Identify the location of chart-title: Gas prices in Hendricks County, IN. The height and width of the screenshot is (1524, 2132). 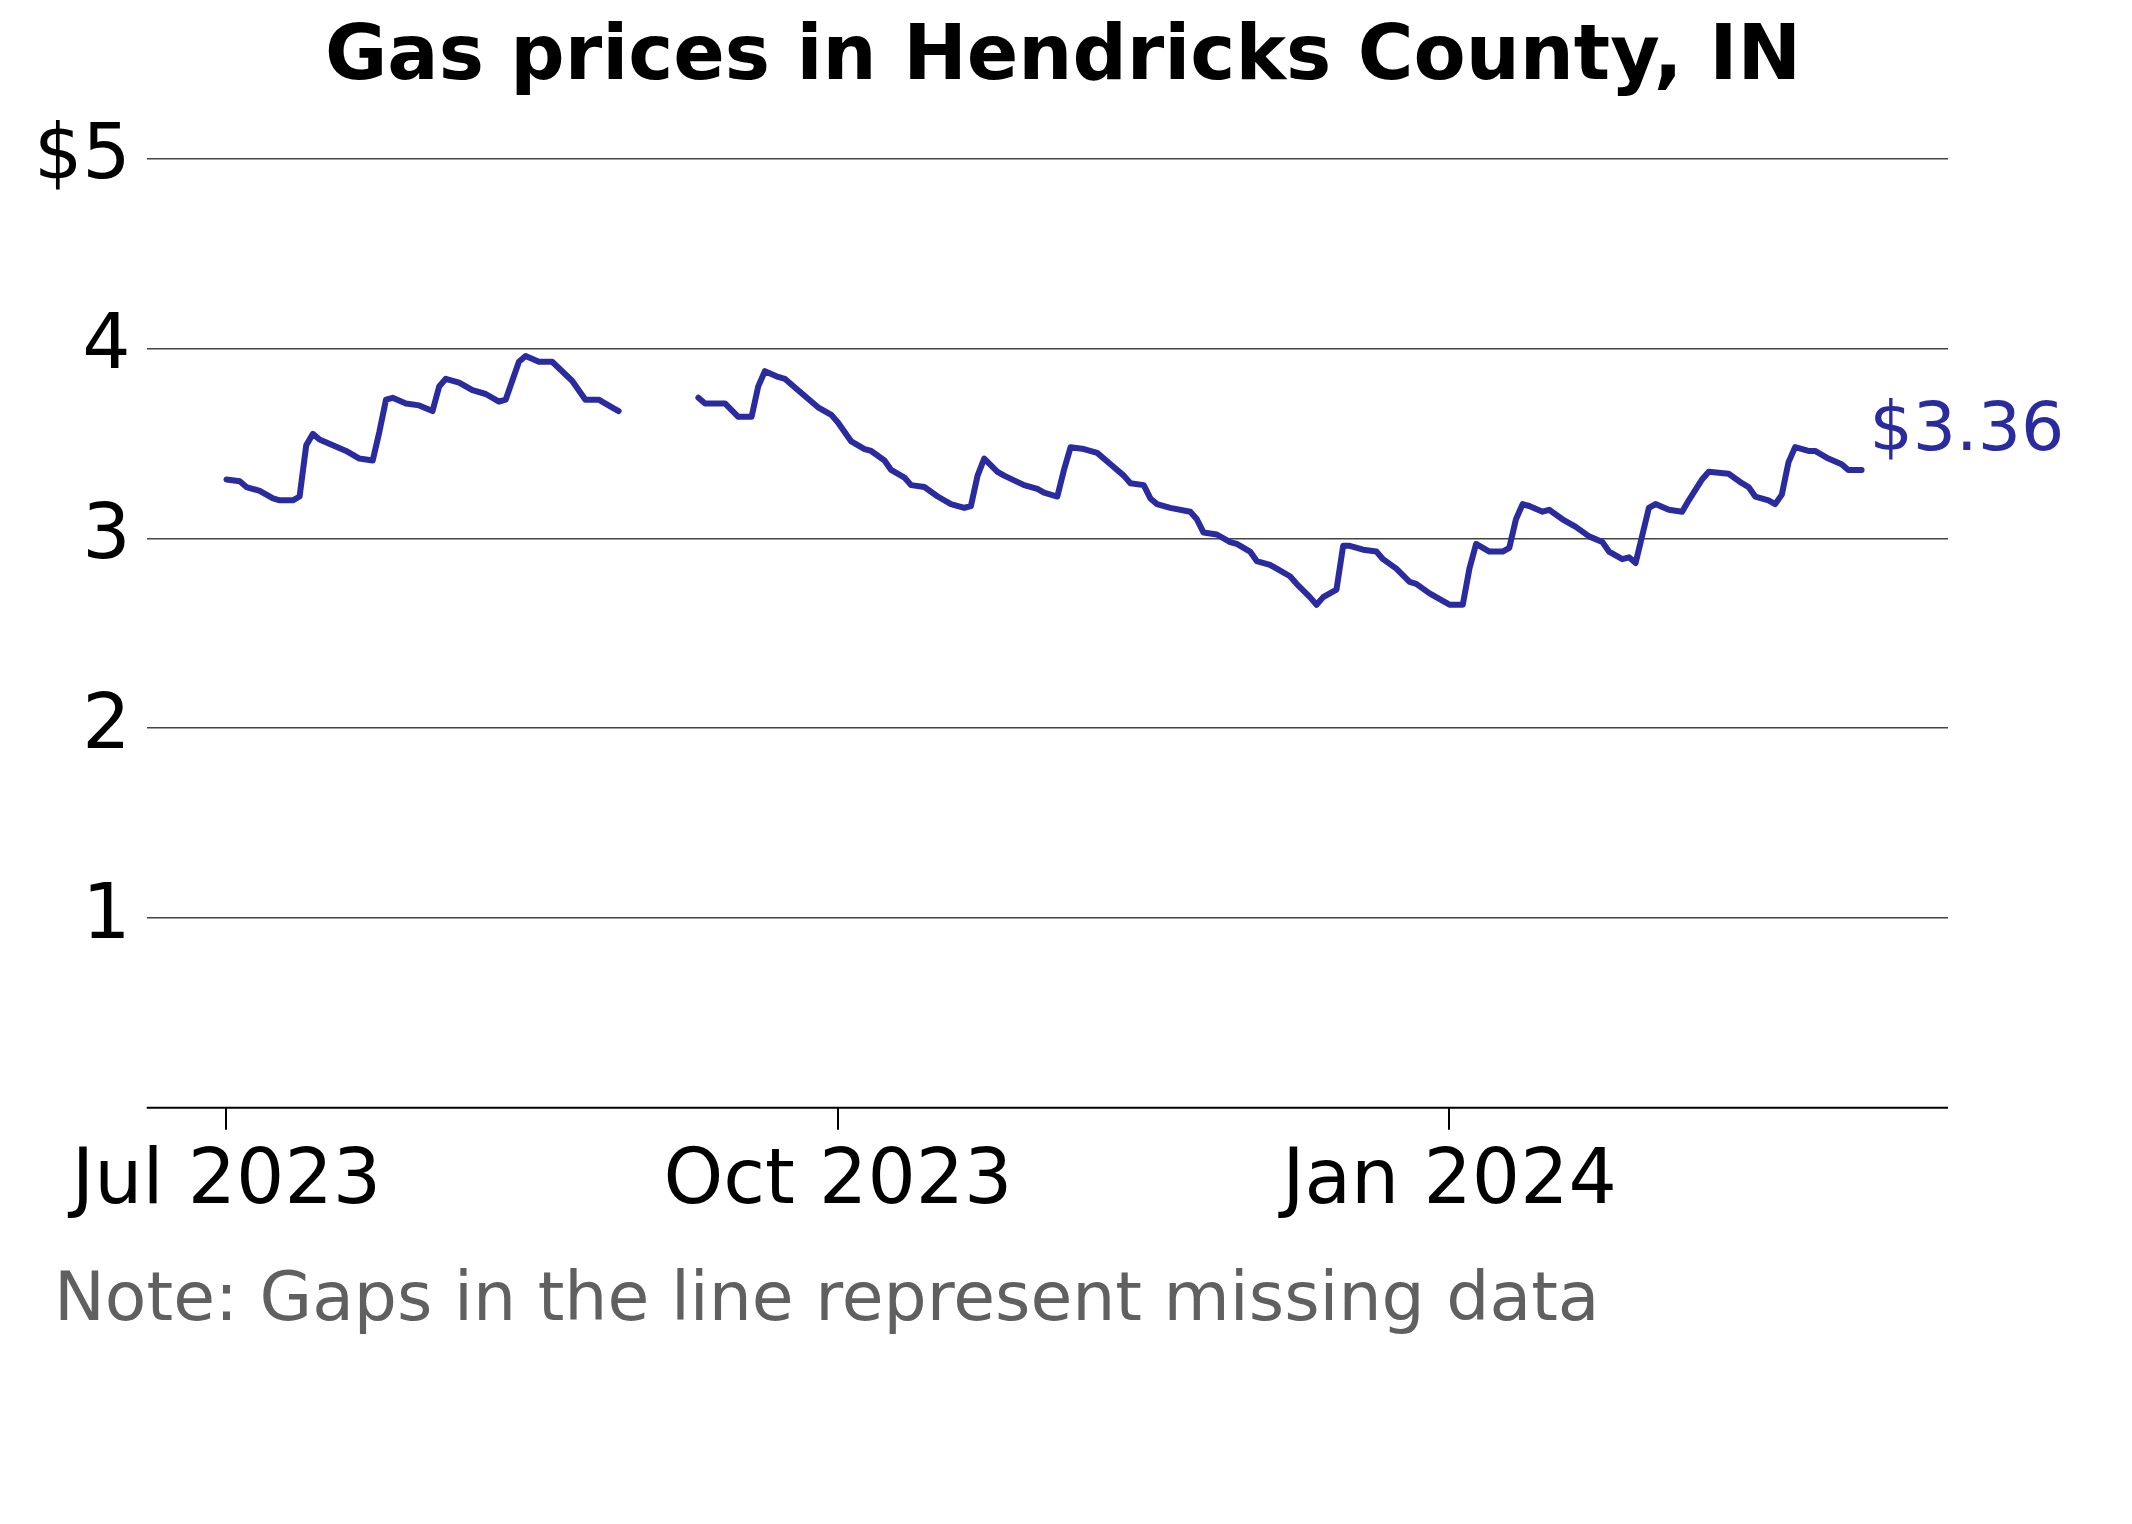
(1063, 52).